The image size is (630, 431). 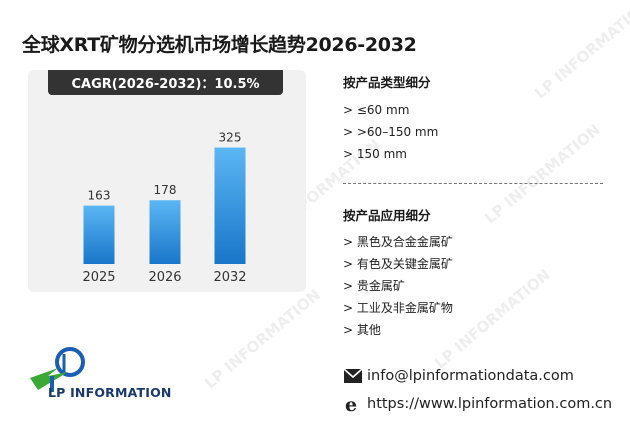 I want to click on list-item: > >60–150 mm, so click(x=391, y=132).